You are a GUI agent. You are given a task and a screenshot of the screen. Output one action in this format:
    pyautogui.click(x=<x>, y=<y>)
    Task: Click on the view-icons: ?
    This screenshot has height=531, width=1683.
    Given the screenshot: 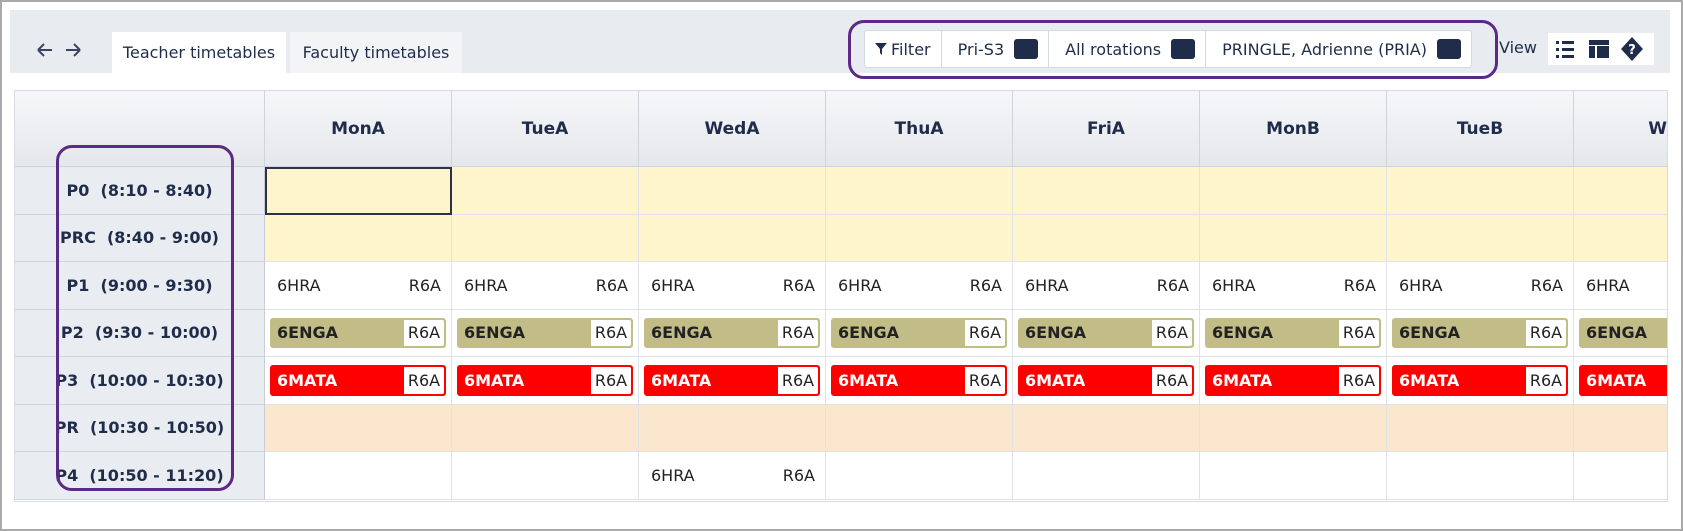 What is the action you would take?
    pyautogui.click(x=1601, y=49)
    